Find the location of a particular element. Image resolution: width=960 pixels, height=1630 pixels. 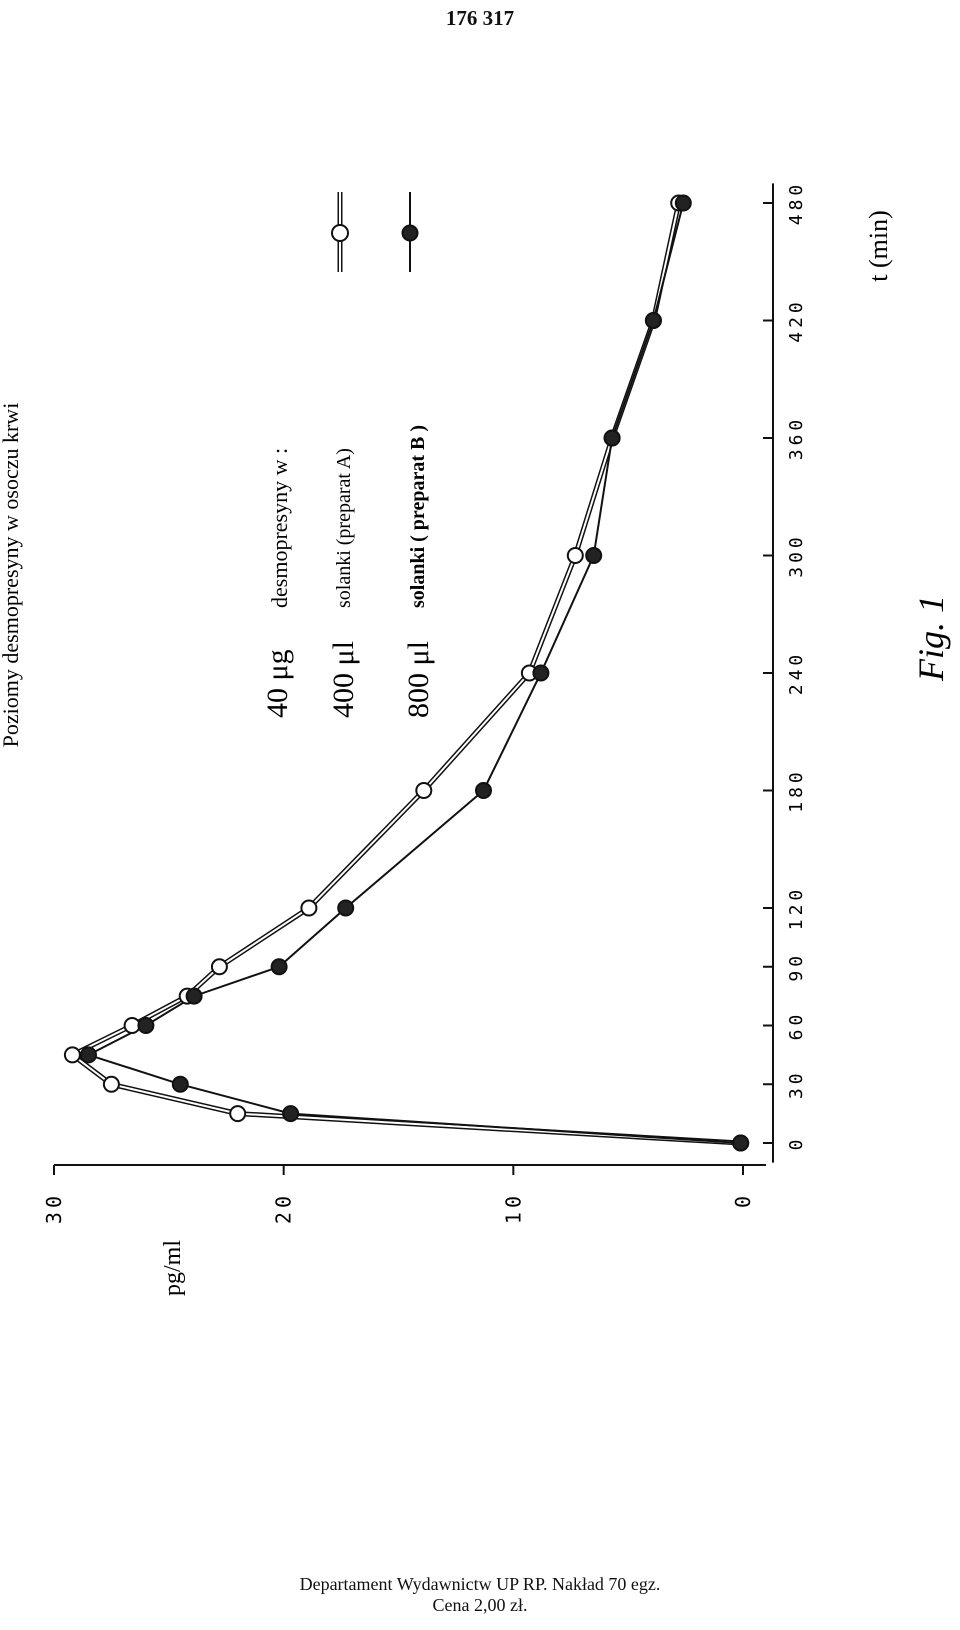

x-tick-label-480: 480 is located at coordinates (796, 203).